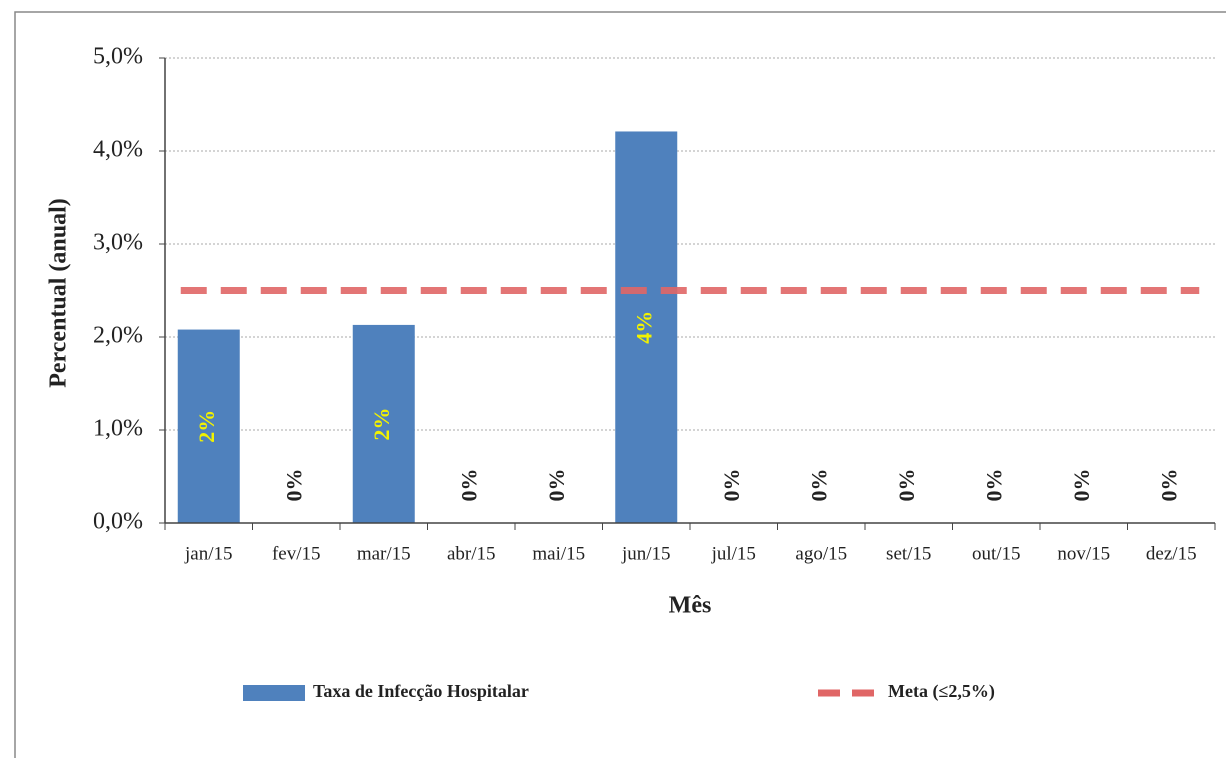  What do you see at coordinates (118, 522) in the screenshot?
I see `y-tick-label: 0,0%` at bounding box center [118, 522].